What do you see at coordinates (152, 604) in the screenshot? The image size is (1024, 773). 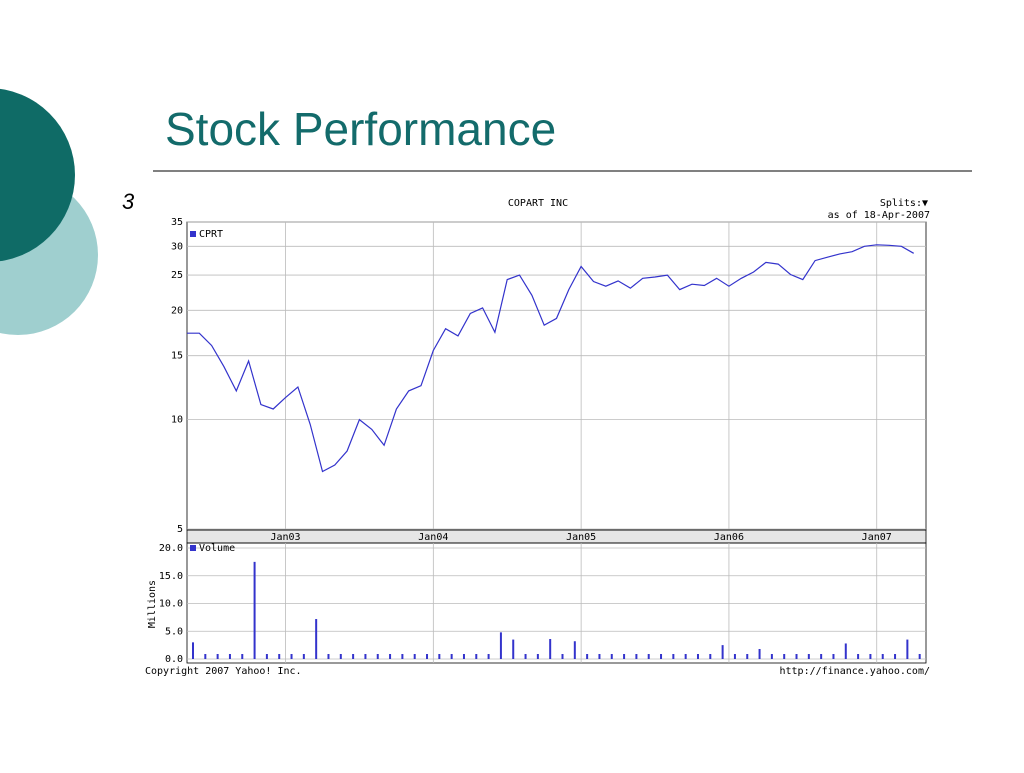 I see `y-axis-label: Millions` at bounding box center [152, 604].